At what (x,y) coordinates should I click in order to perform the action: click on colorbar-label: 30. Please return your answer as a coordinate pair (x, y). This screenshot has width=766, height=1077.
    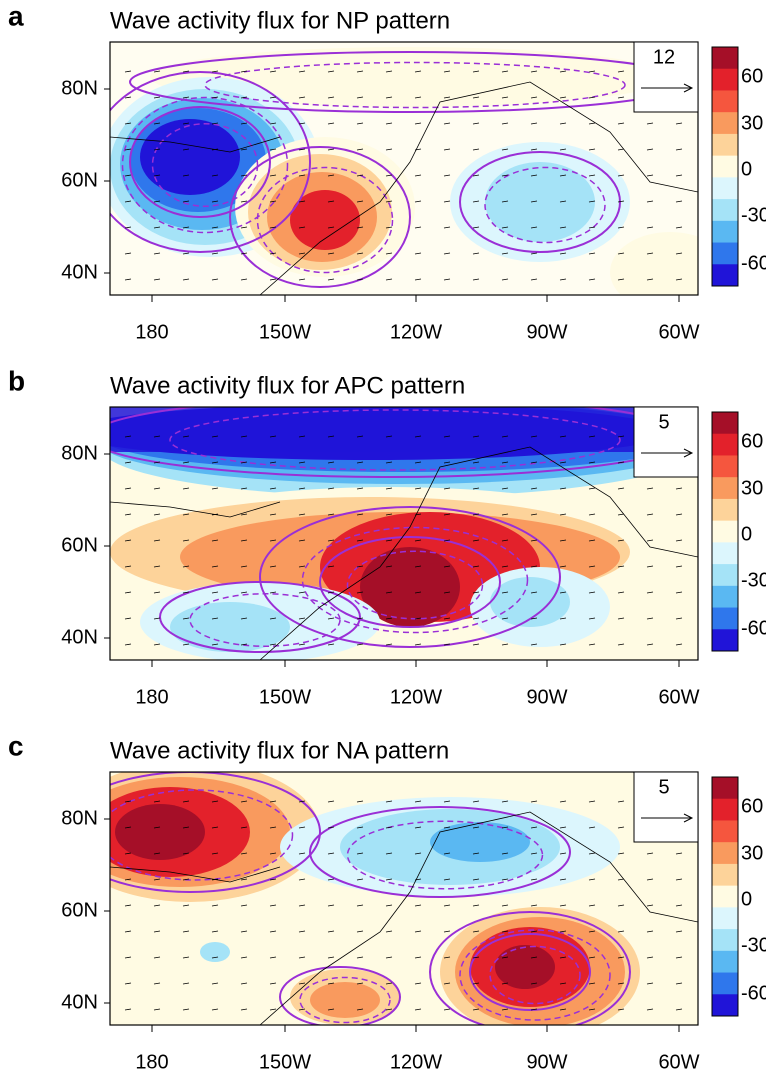
    Looking at the image, I should click on (752, 853).